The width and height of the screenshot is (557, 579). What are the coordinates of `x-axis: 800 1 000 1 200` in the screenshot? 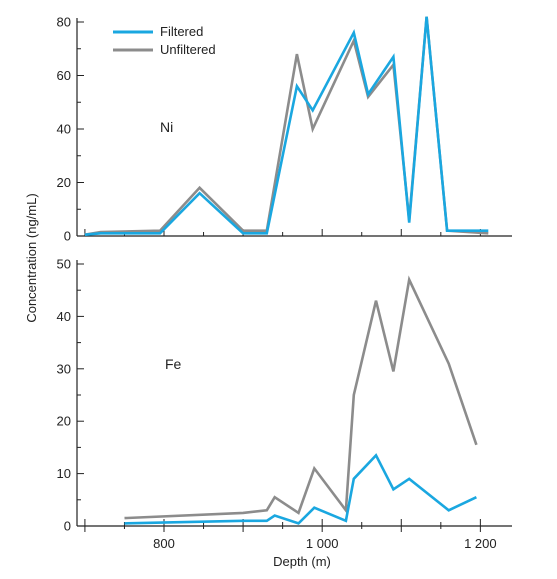 It's located at (290, 538).